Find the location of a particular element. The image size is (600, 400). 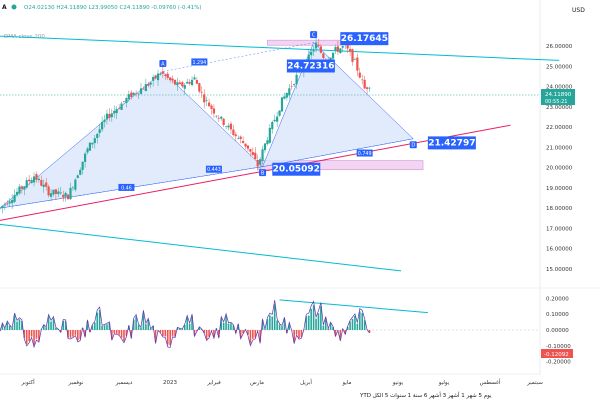

osc-tick: 0.20000 is located at coordinates (557, 299).